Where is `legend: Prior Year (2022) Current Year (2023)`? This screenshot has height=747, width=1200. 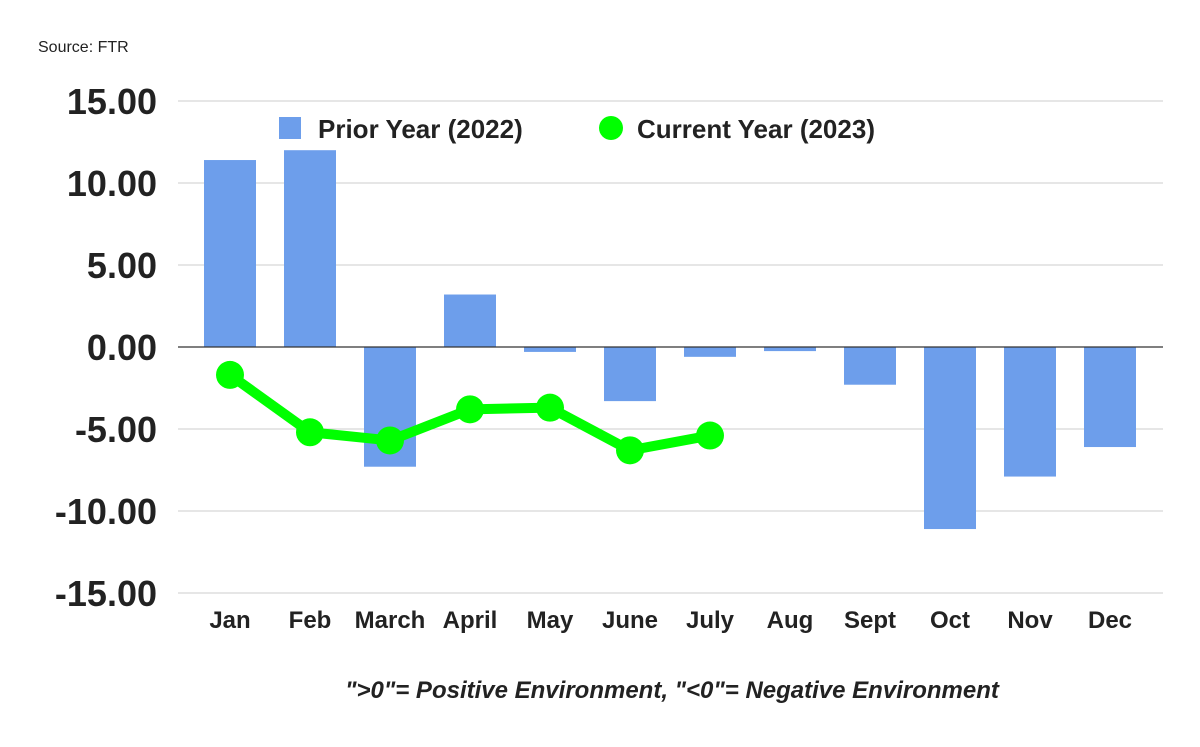
legend: Prior Year (2022) Current Year (2023) is located at coordinates (577, 129).